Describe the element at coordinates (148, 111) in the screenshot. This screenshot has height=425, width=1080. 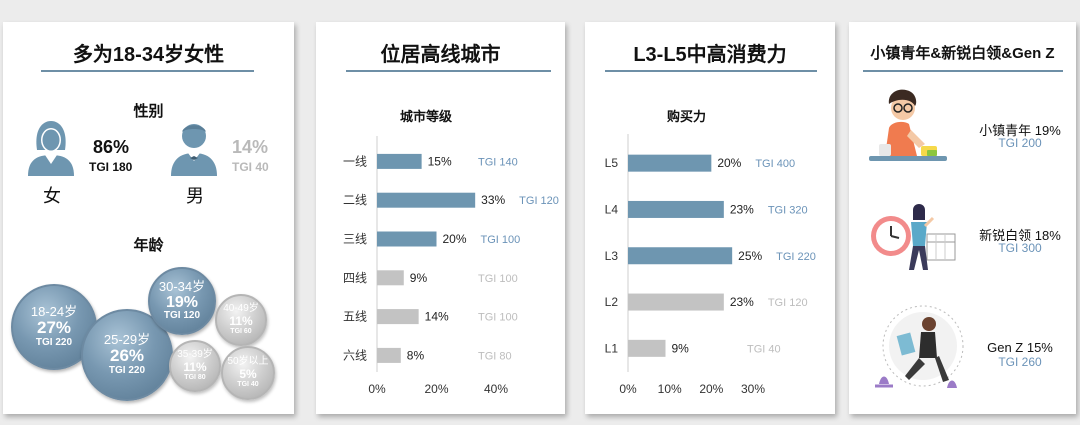
I see `gender-title: 性别` at that location.